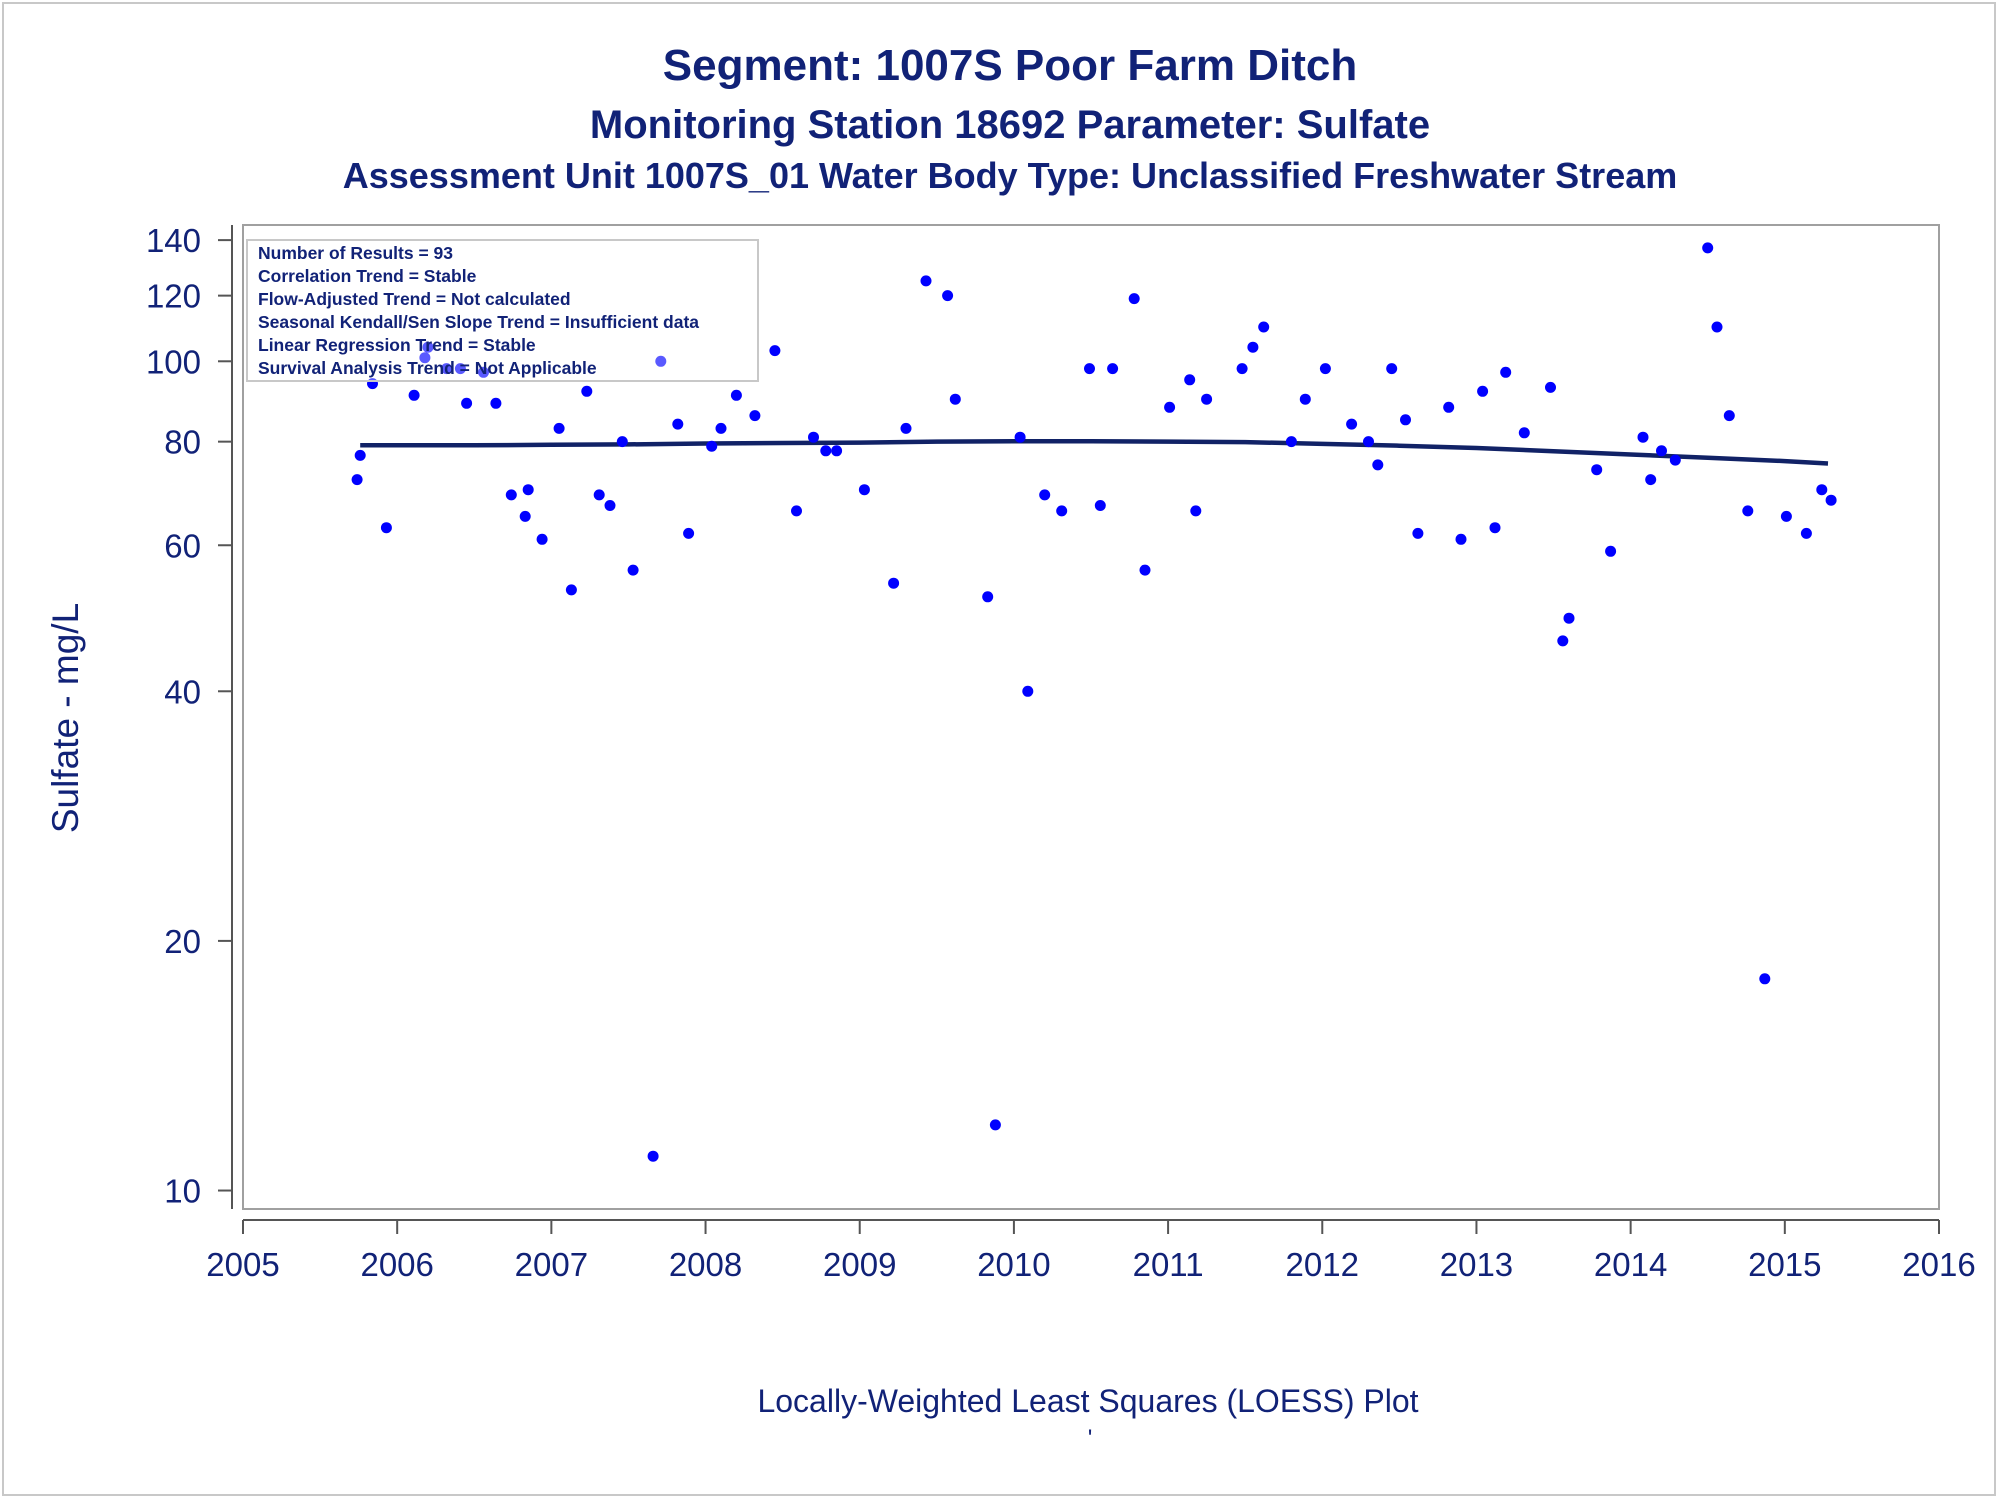 The height and width of the screenshot is (1500, 2000). Describe the element at coordinates (182, 691) in the screenshot. I see `y-tick-label: 40` at that location.